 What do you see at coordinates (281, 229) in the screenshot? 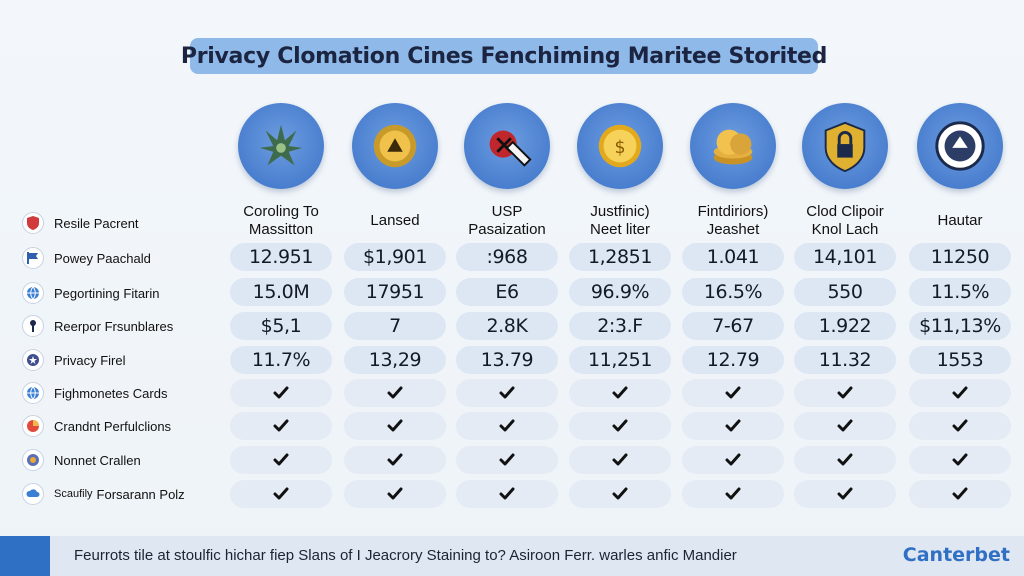
I see `column-header-line: Massitton` at bounding box center [281, 229].